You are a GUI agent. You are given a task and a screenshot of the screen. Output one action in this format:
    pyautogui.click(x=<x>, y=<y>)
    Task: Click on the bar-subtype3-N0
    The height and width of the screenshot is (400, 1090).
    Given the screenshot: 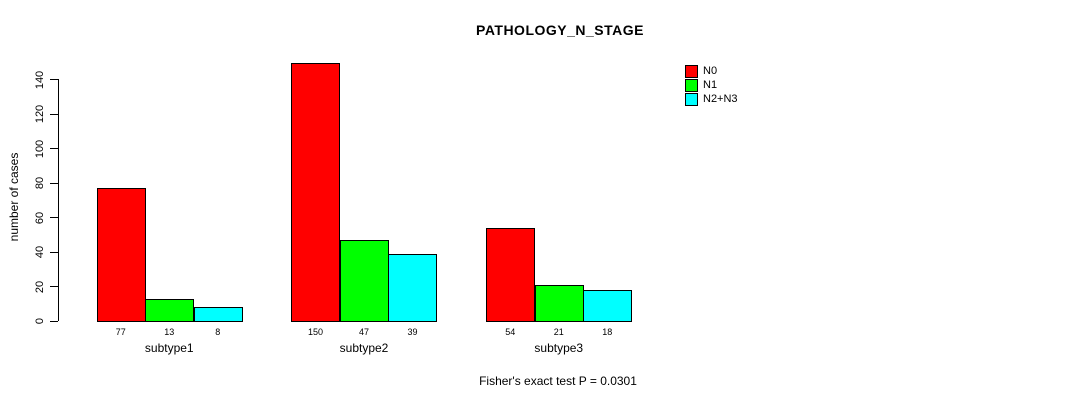 What is the action you would take?
    pyautogui.click(x=510, y=275)
    